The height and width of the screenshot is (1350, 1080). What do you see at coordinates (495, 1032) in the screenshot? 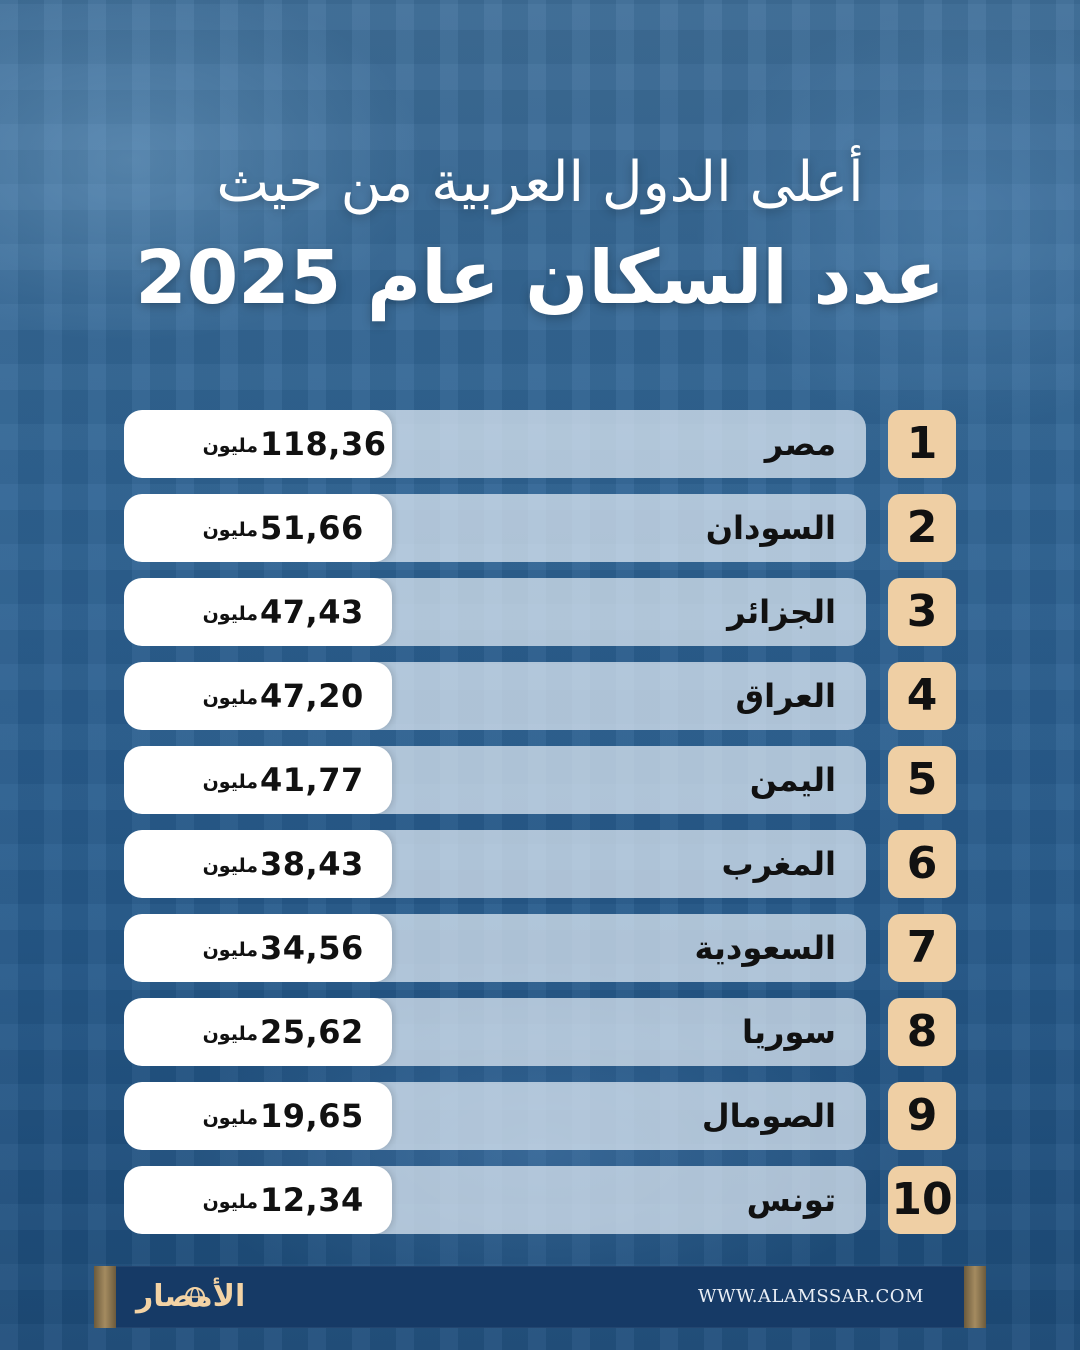
I see `ranking-bar: مليون نسمة25,62` at bounding box center [495, 1032].